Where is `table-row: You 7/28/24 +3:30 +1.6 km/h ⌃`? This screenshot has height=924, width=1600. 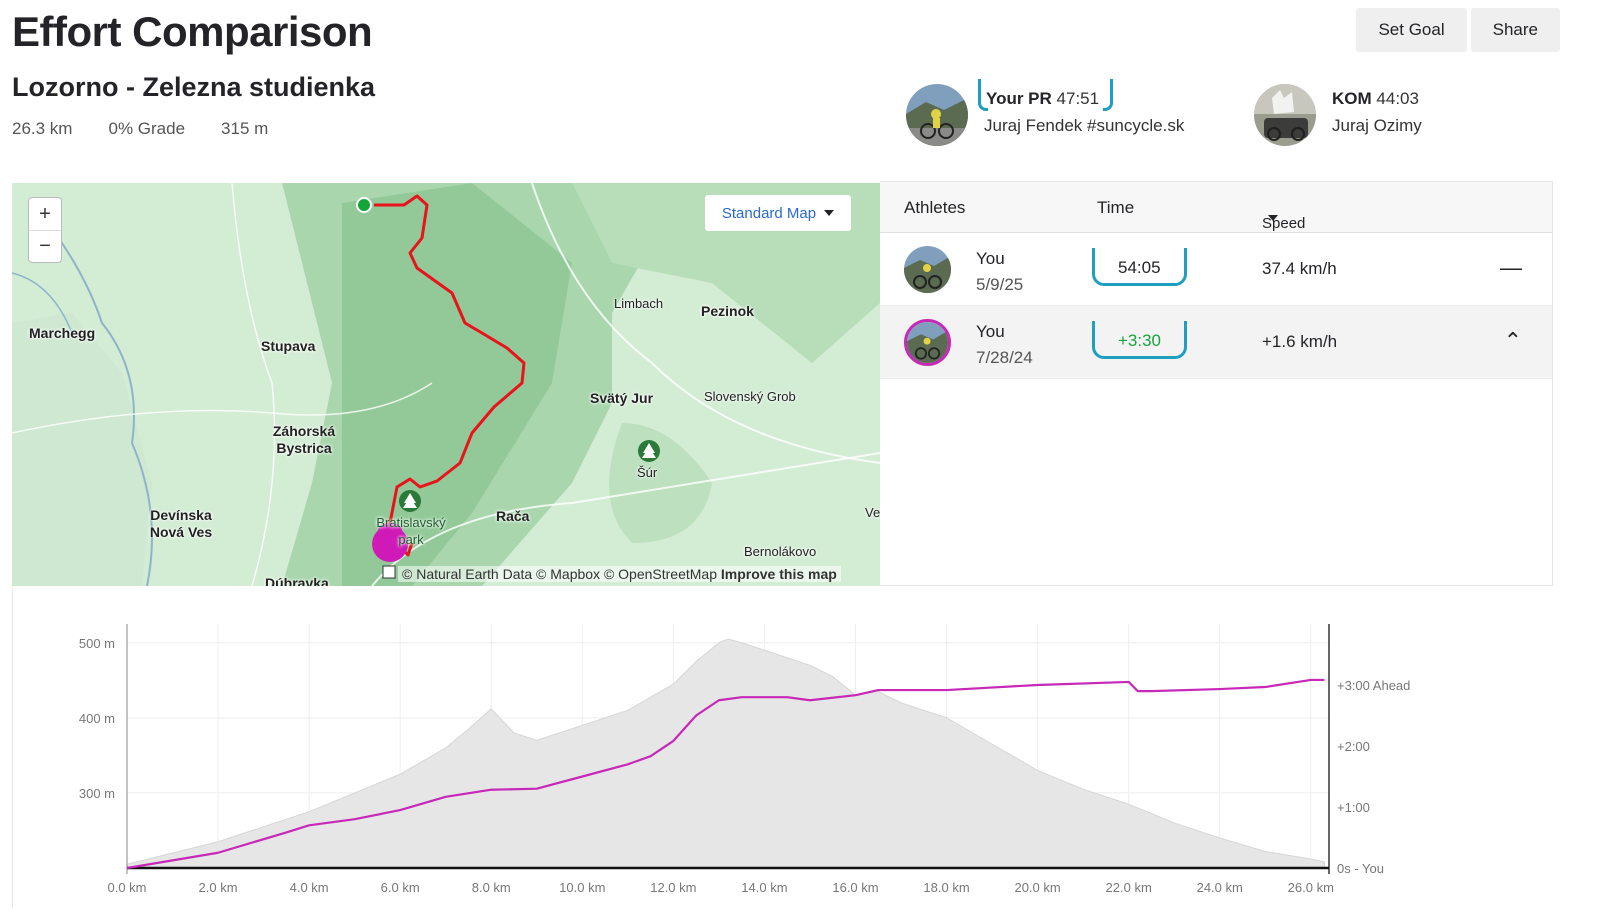
table-row: You 7/28/24 +3:30 +1.6 km/h ⌃ is located at coordinates (1216, 342).